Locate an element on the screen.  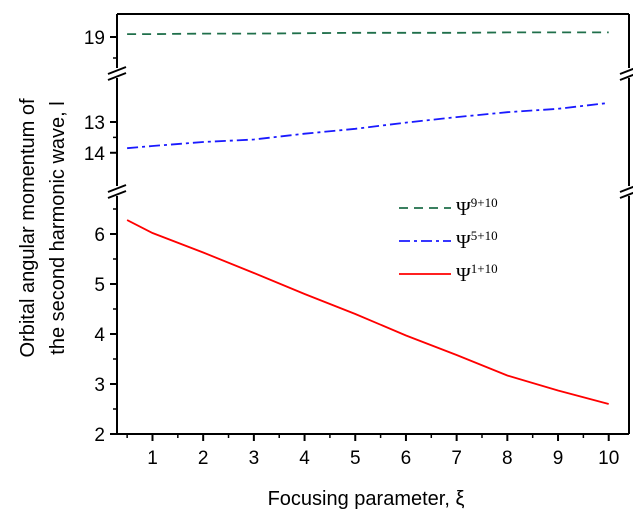
x-tick-label: 4 is located at coordinates (304, 458).